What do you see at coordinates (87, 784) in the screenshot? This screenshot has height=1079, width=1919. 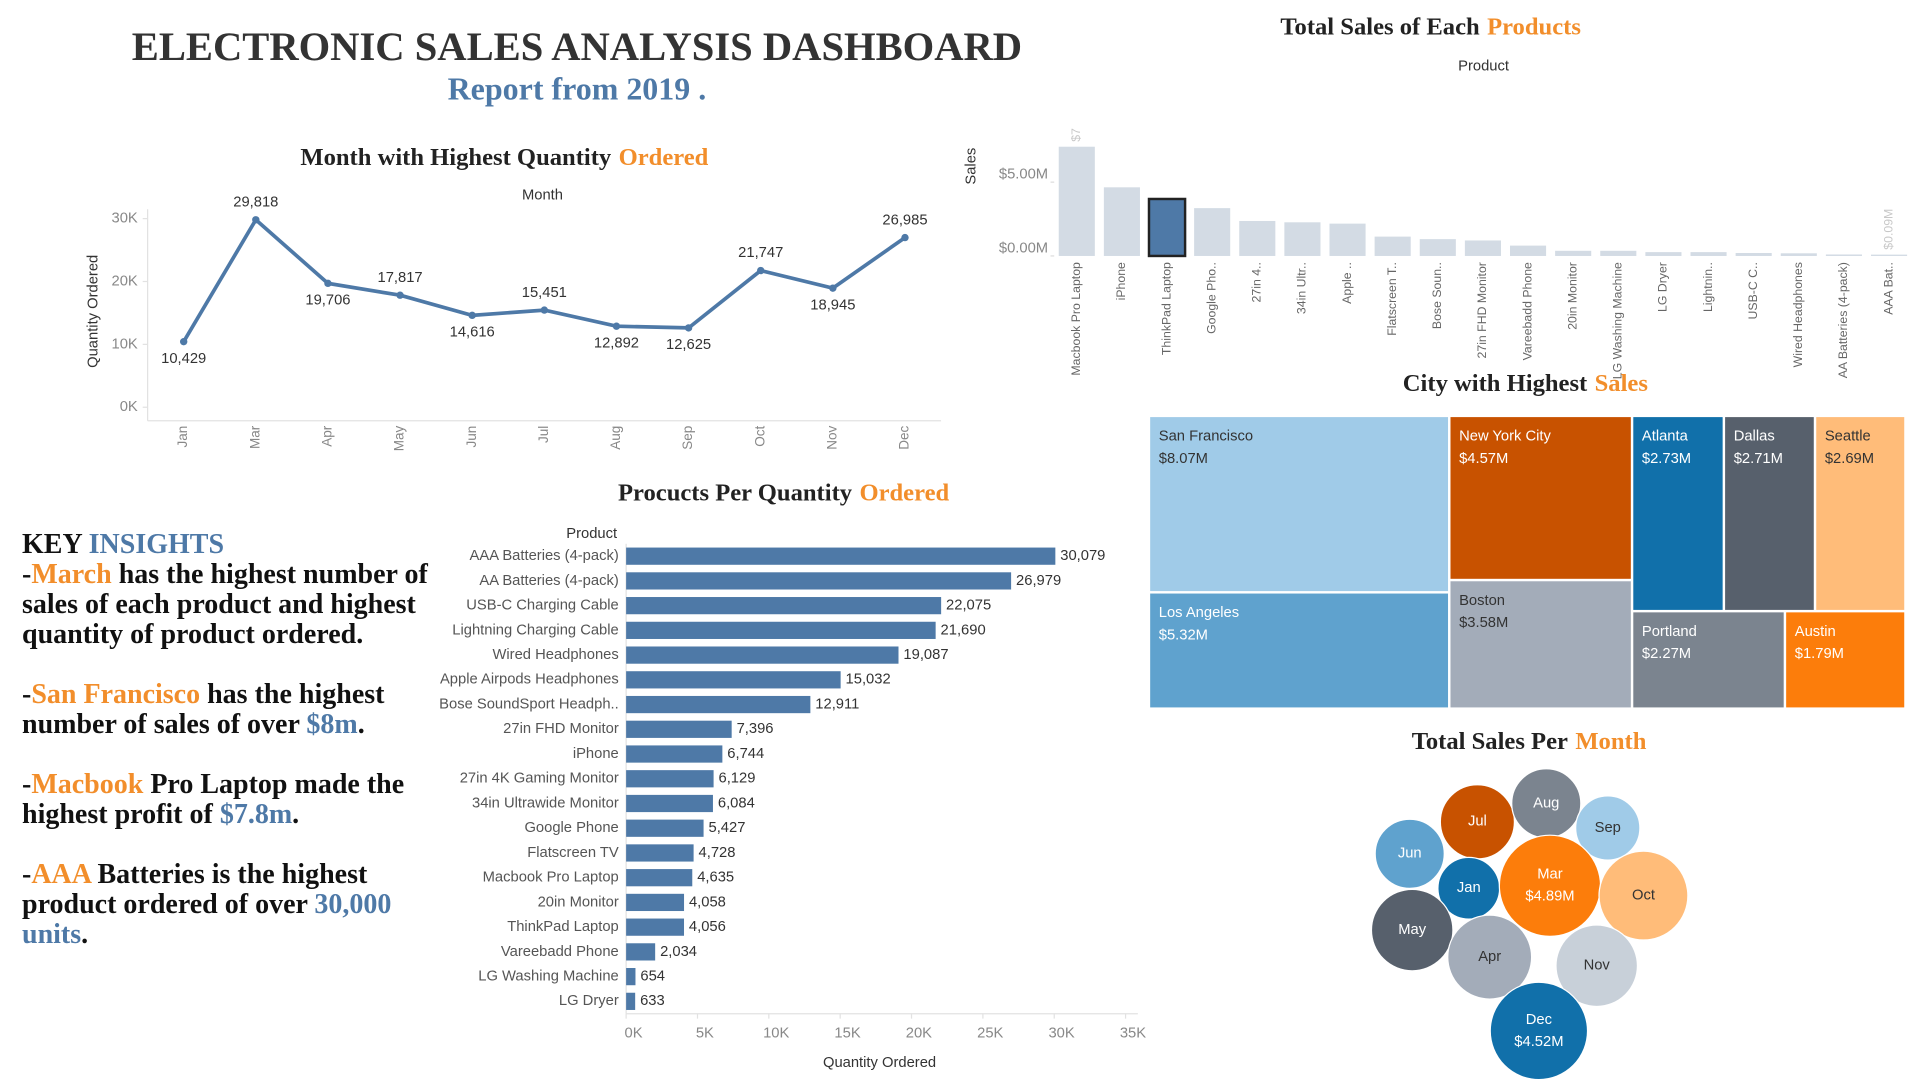 I see `insight-text: Macbook` at bounding box center [87, 784].